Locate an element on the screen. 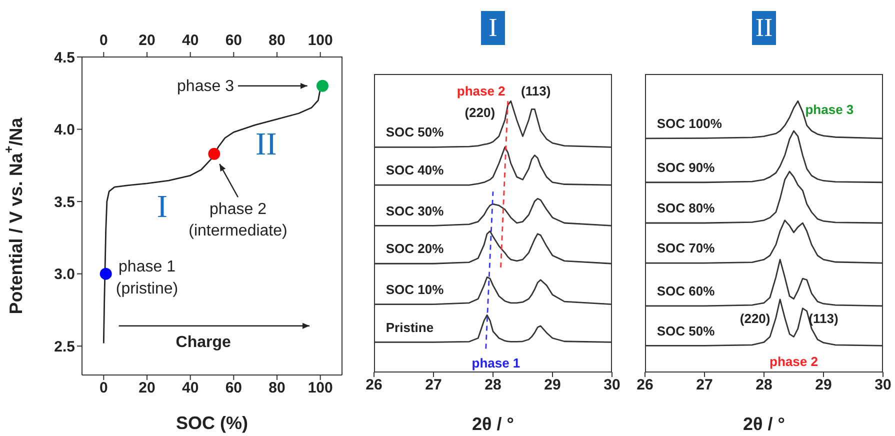 This screenshot has width=895, height=436. x-tick-label: 100 is located at coordinates (320, 388).